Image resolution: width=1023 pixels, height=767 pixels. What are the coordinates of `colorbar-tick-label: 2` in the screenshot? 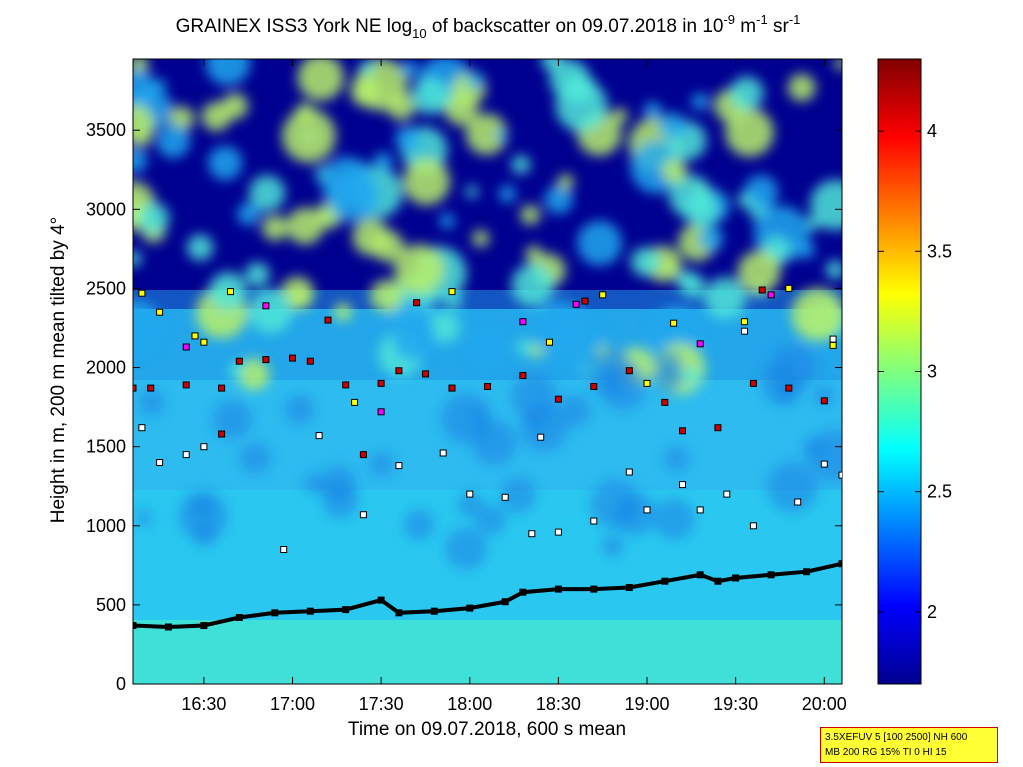 It's located at (932, 612).